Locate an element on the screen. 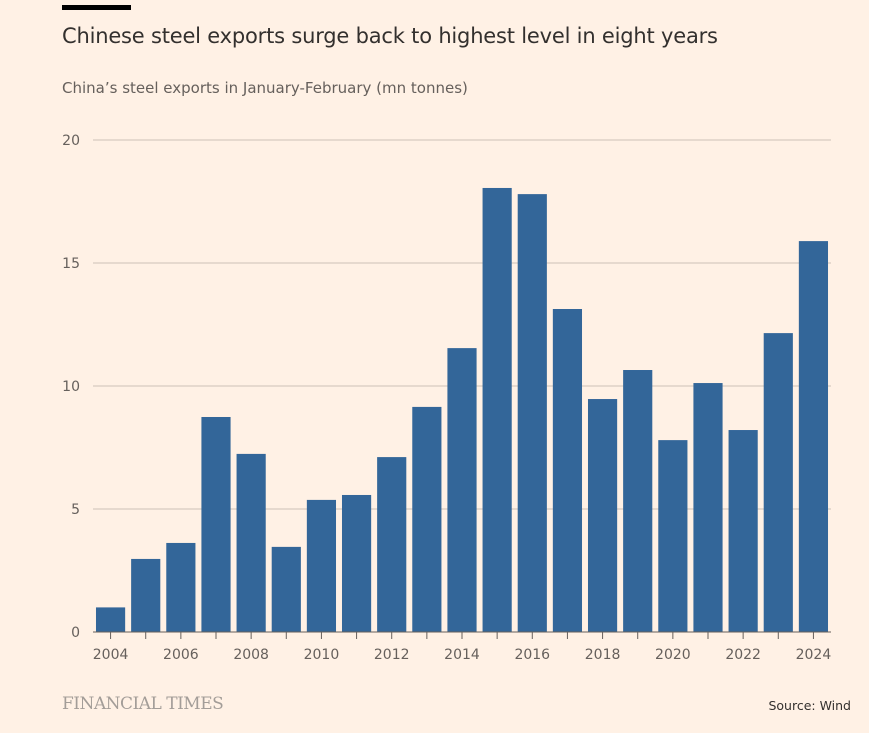  x-tick-label: 2018 is located at coordinates (603, 655).